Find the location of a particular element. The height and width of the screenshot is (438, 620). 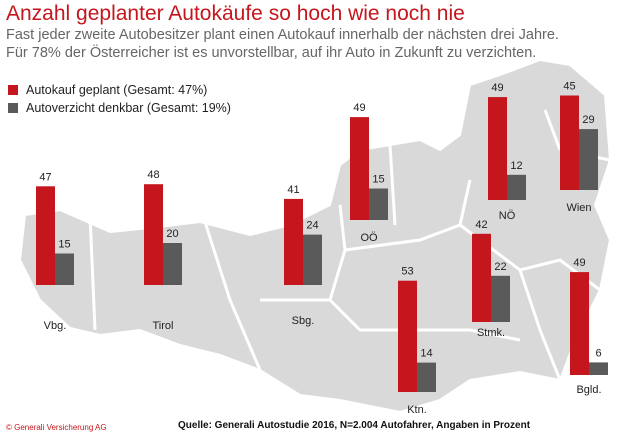

value-label-planned: 42 is located at coordinates (481, 225).